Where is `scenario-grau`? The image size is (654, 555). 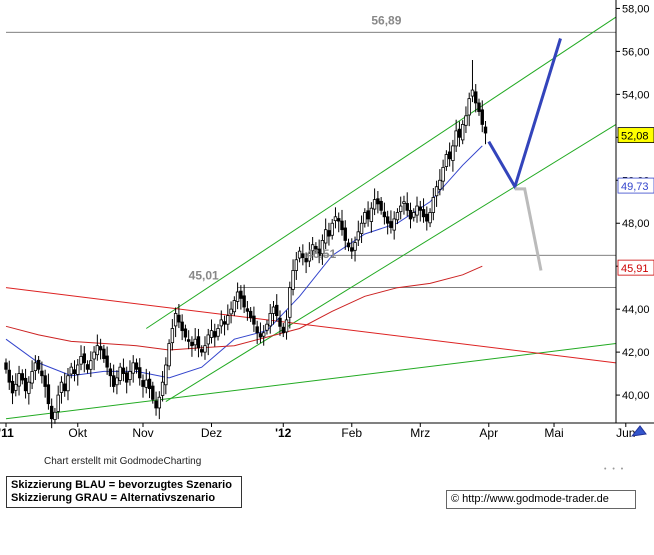
scenario-grau is located at coordinates (528, 229).